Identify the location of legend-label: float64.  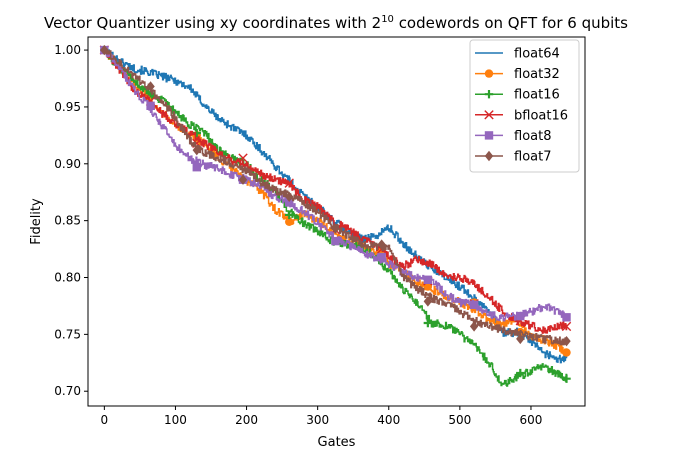
(537, 54).